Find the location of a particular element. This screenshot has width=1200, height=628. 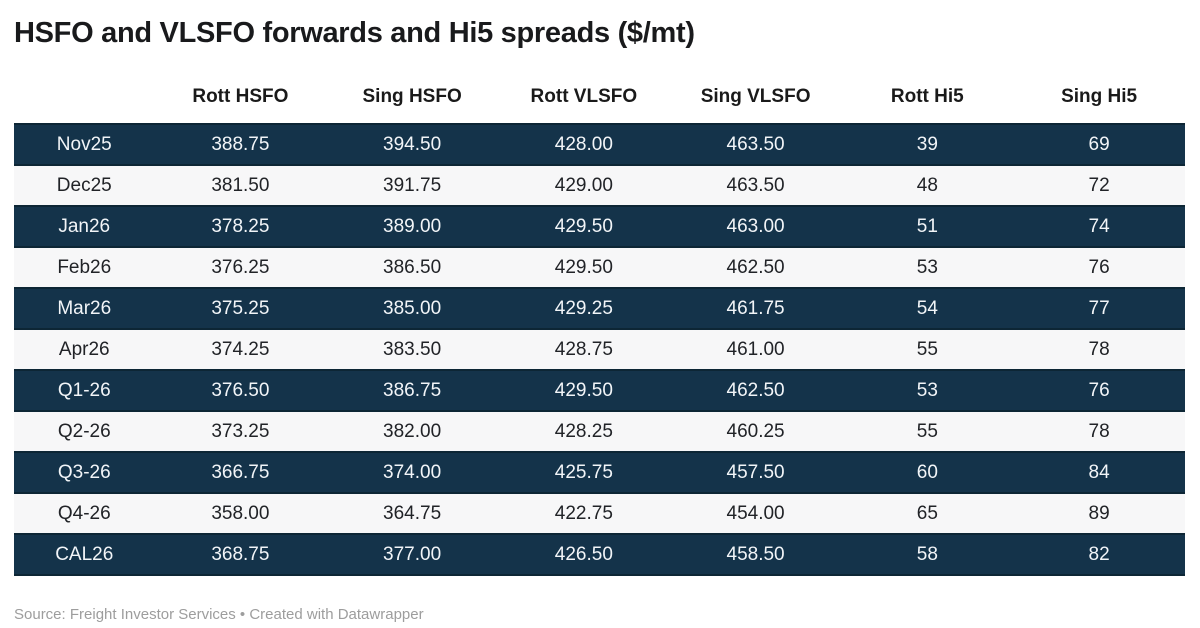

cell-value: 364.75 is located at coordinates (412, 513).